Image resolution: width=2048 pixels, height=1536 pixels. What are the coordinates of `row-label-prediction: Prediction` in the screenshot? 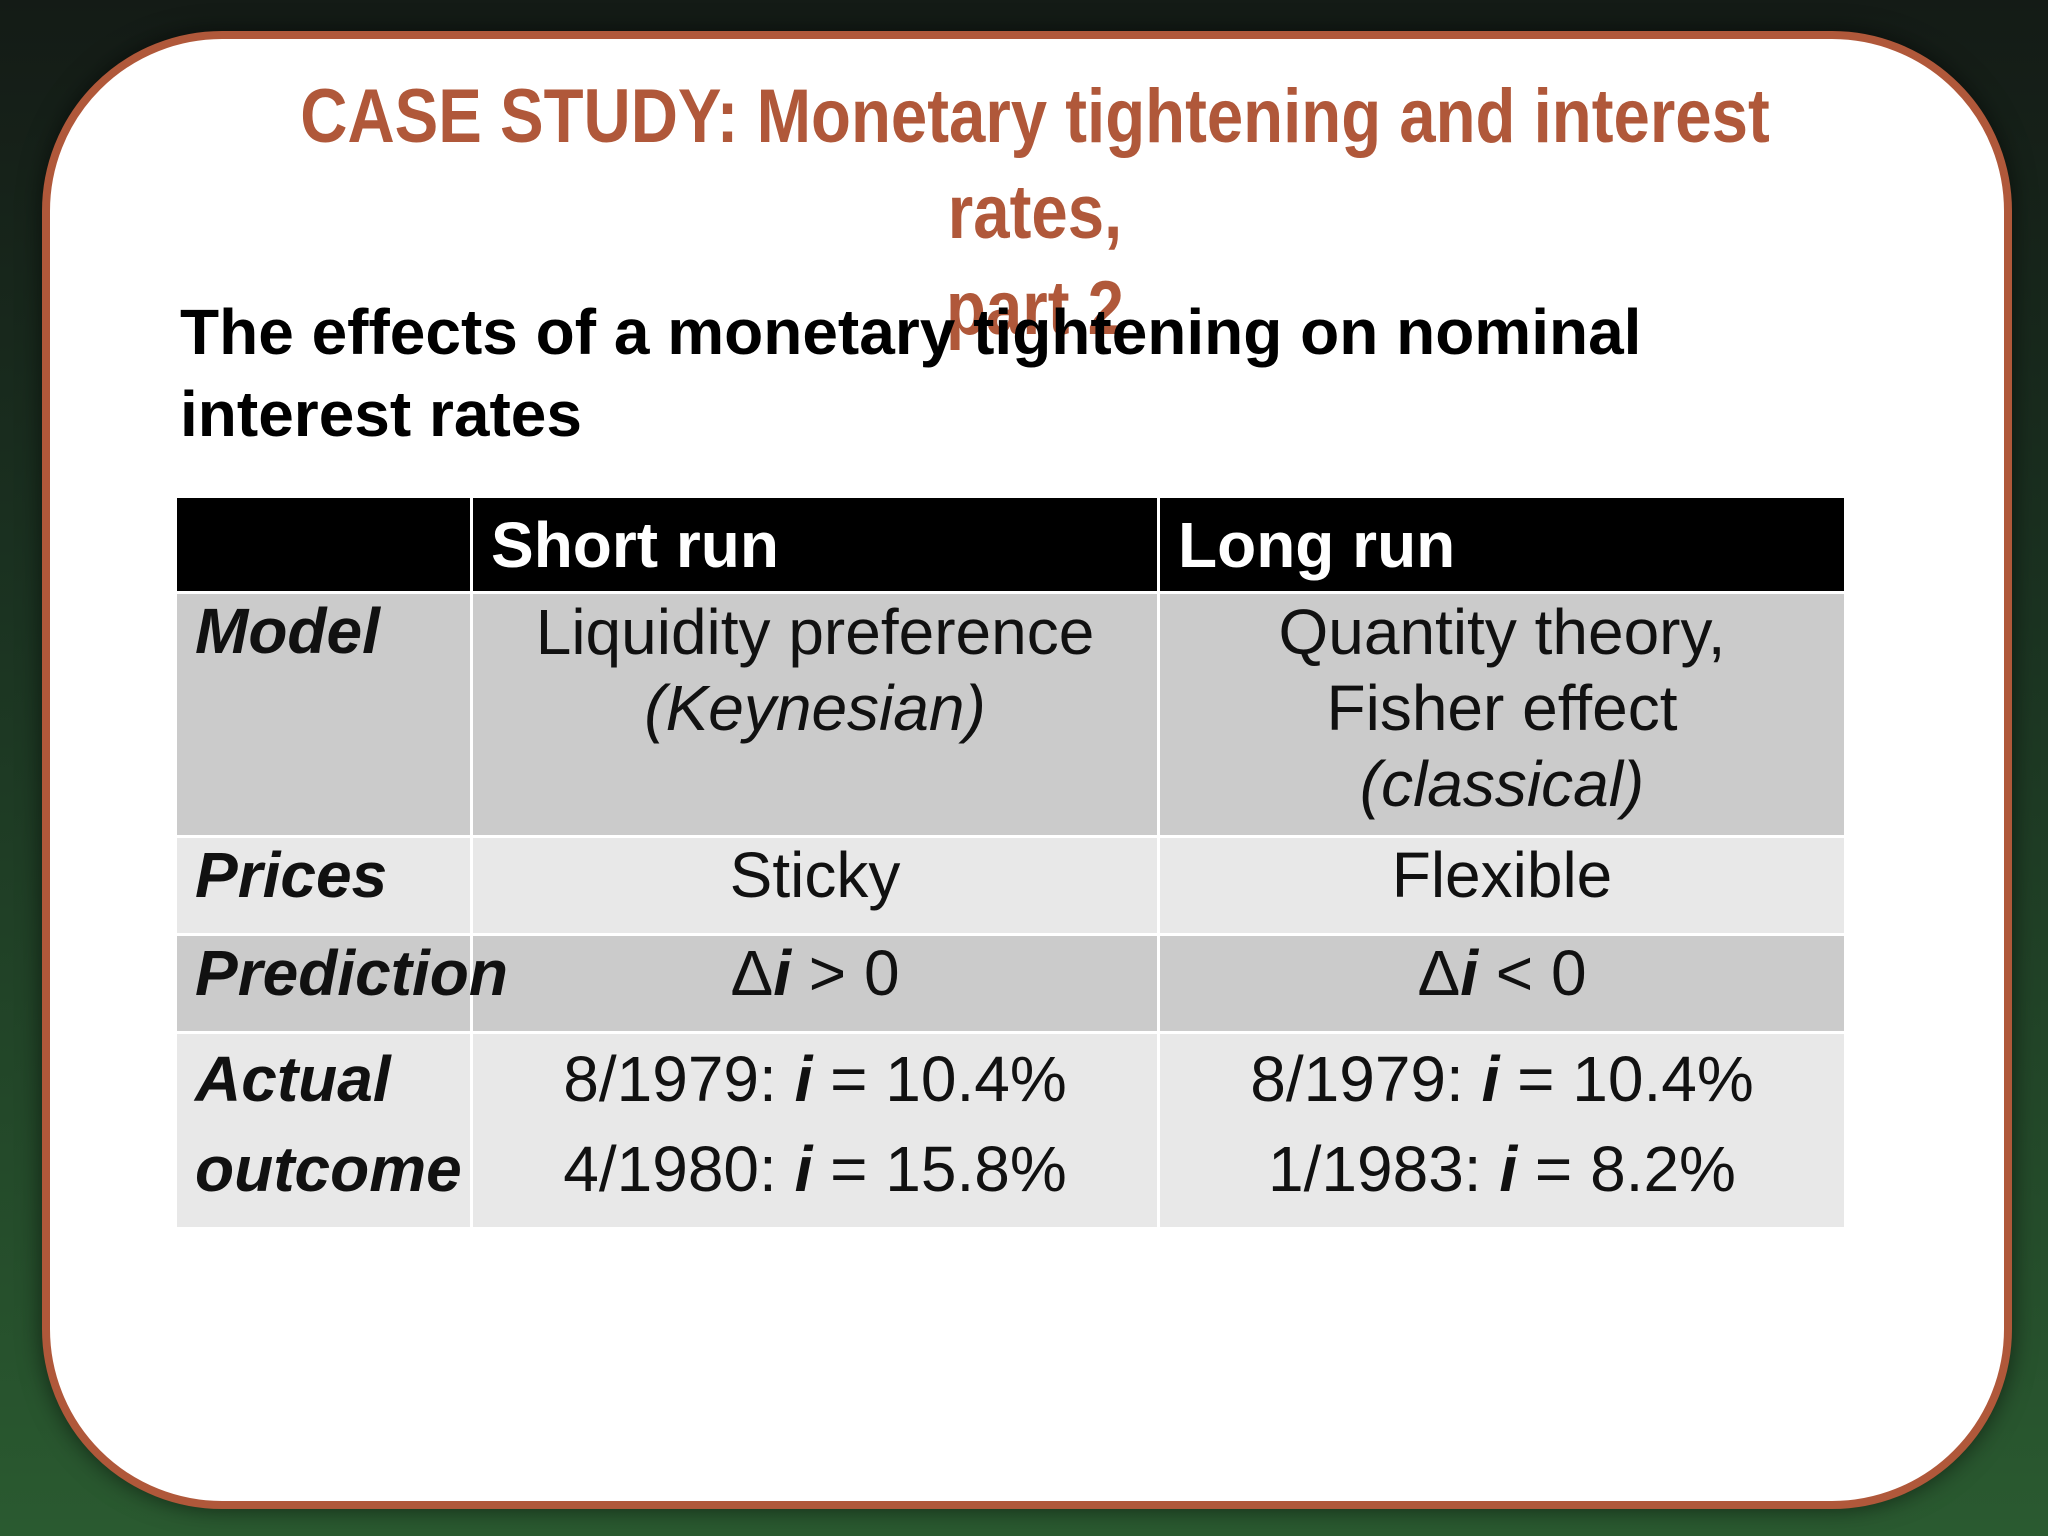 It's located at (341, 983).